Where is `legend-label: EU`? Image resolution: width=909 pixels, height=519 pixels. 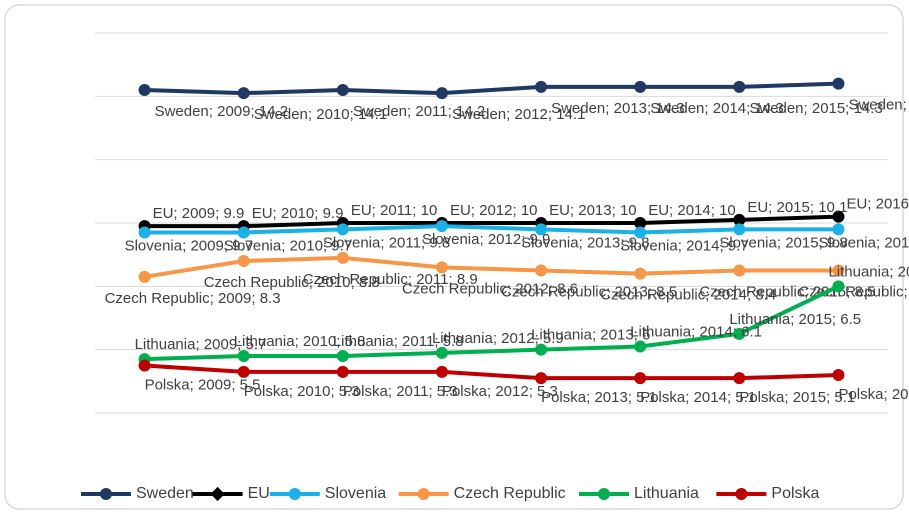
legend-label: EU is located at coordinates (259, 493).